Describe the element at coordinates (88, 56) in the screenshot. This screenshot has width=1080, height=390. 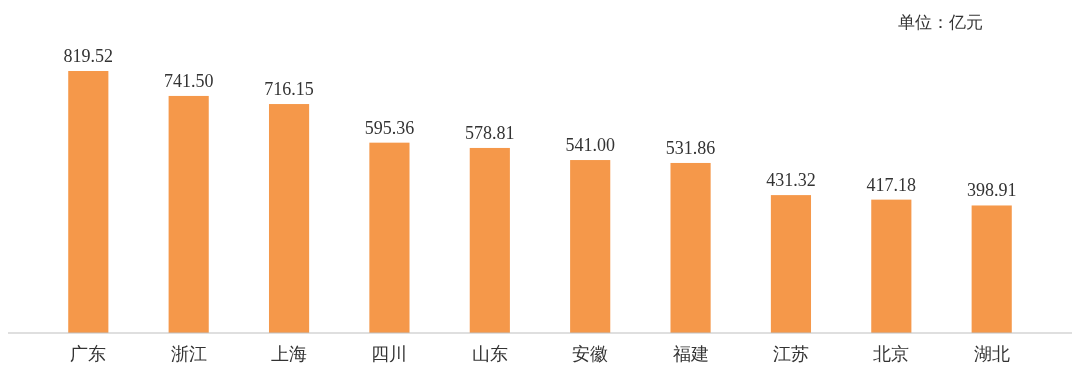
I see `data-label: 819.52` at that location.